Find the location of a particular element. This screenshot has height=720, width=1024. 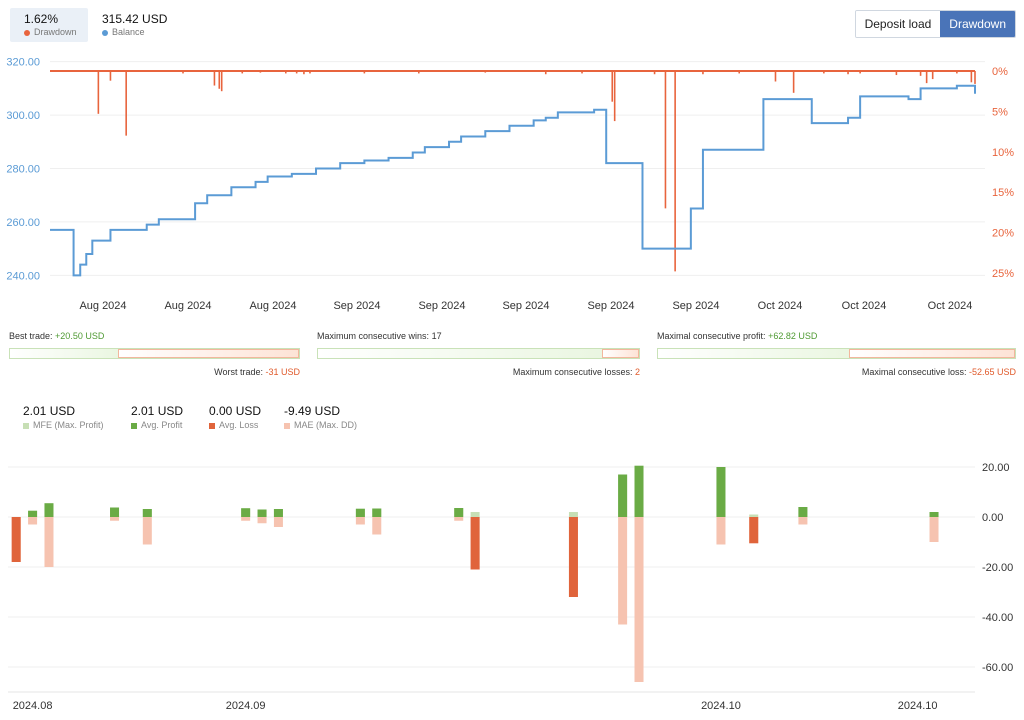

y-right-tick-label: 10% is located at coordinates (1003, 153).